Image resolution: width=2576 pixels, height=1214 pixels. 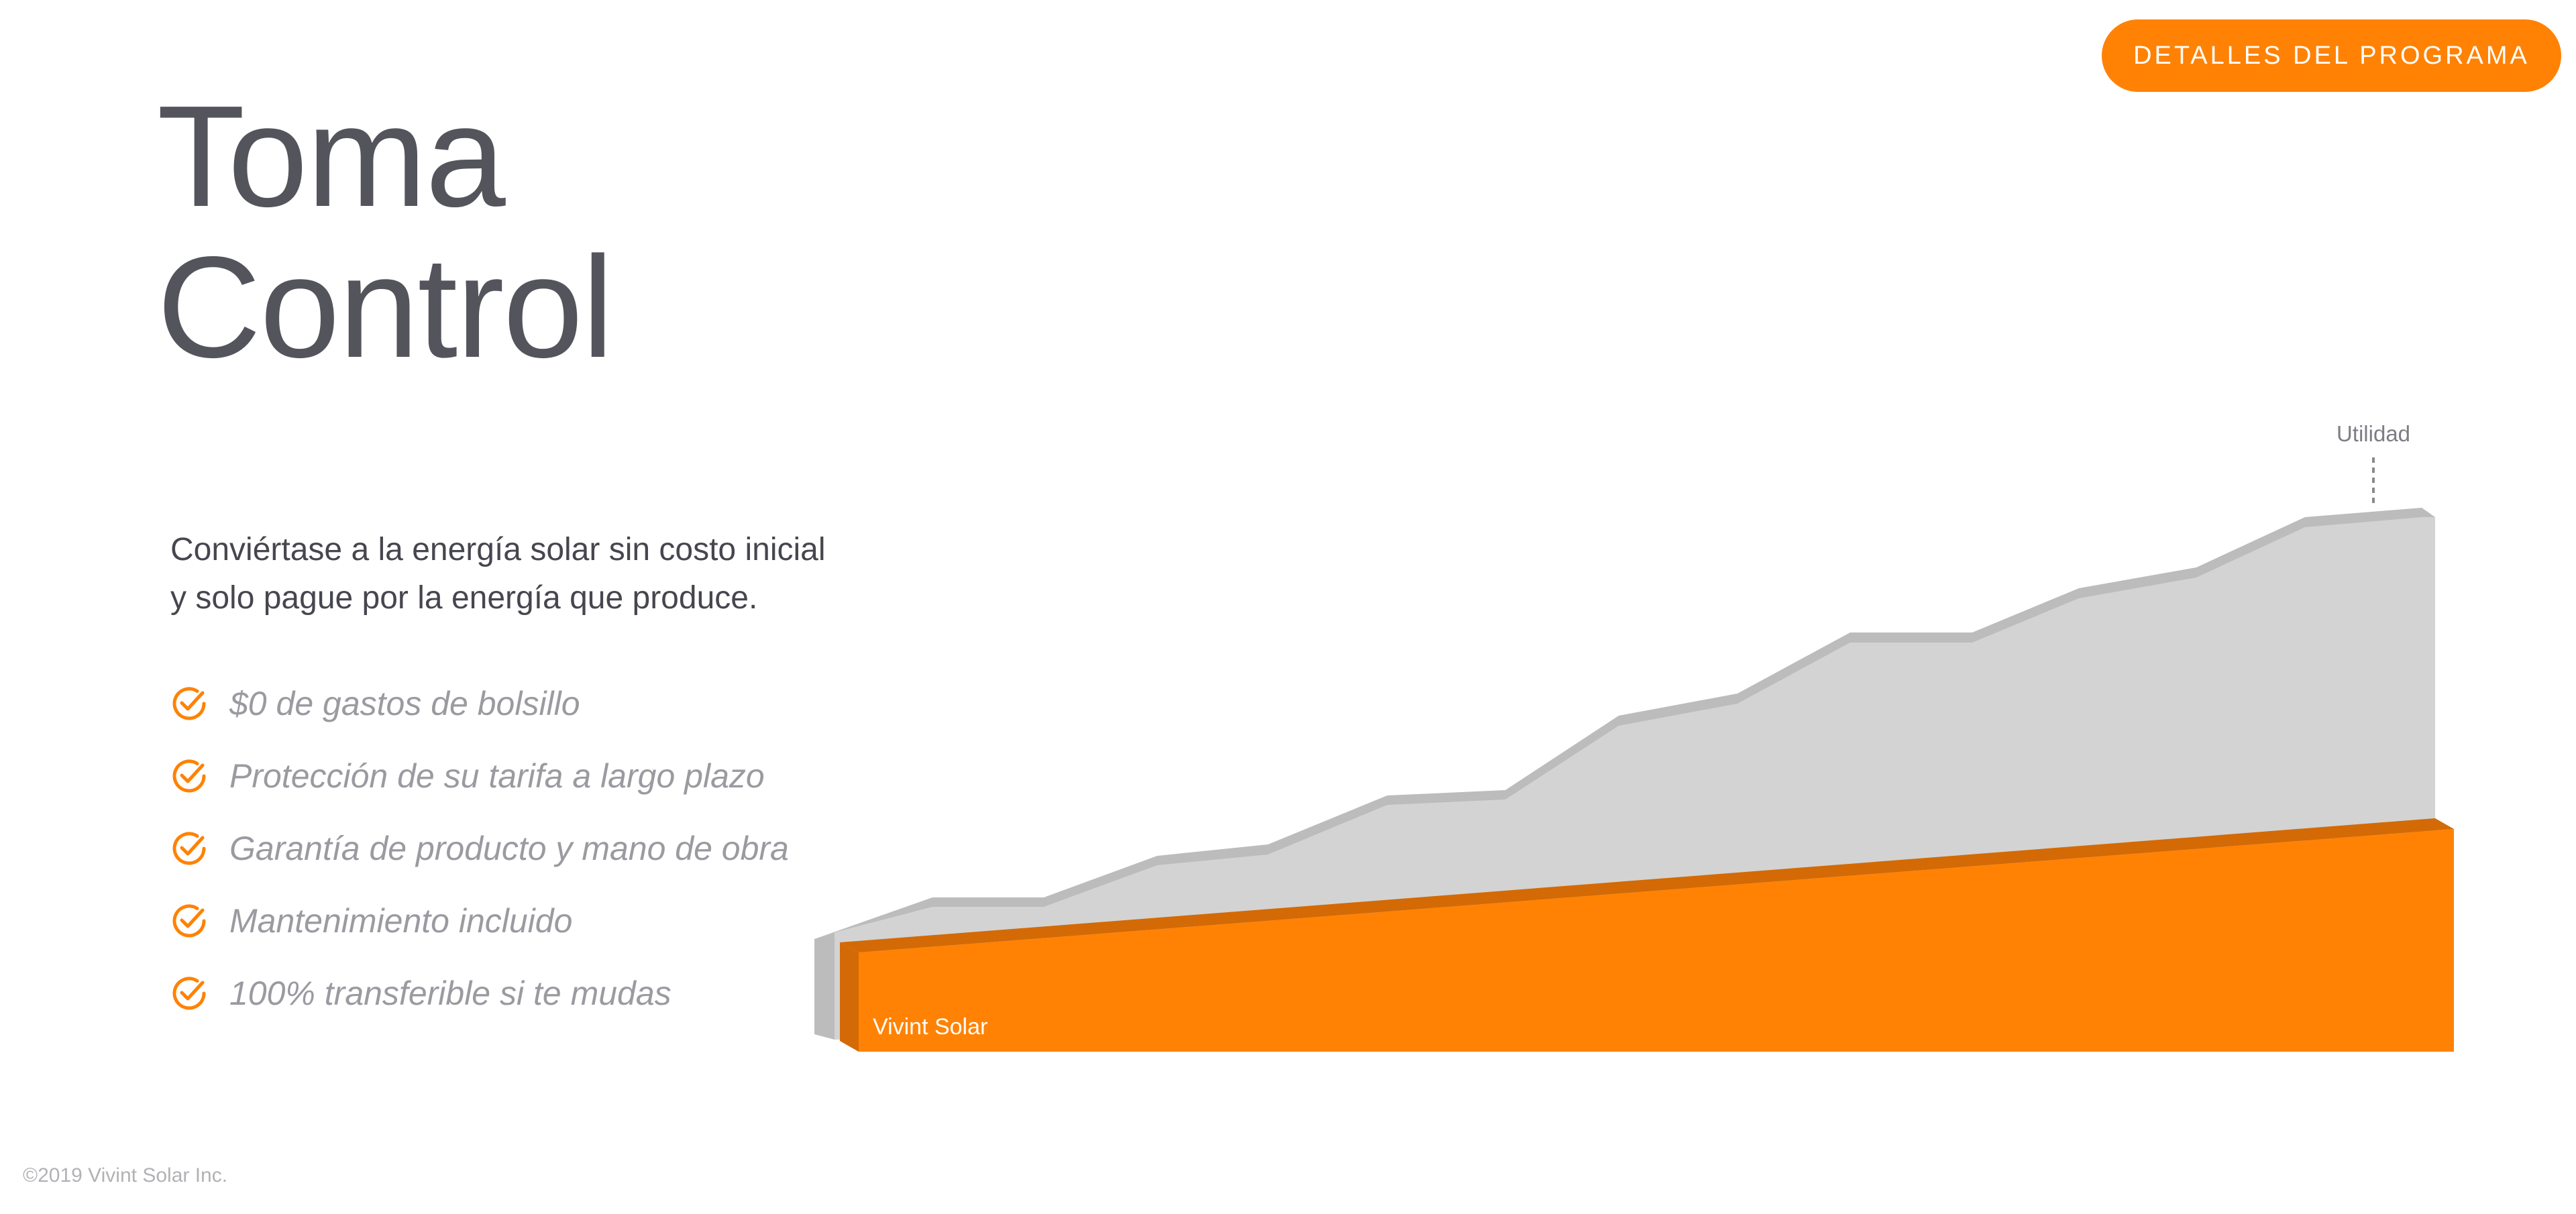 What do you see at coordinates (464, 598) in the screenshot?
I see `intro-line-2: y solo pague por la energía que produce.` at bounding box center [464, 598].